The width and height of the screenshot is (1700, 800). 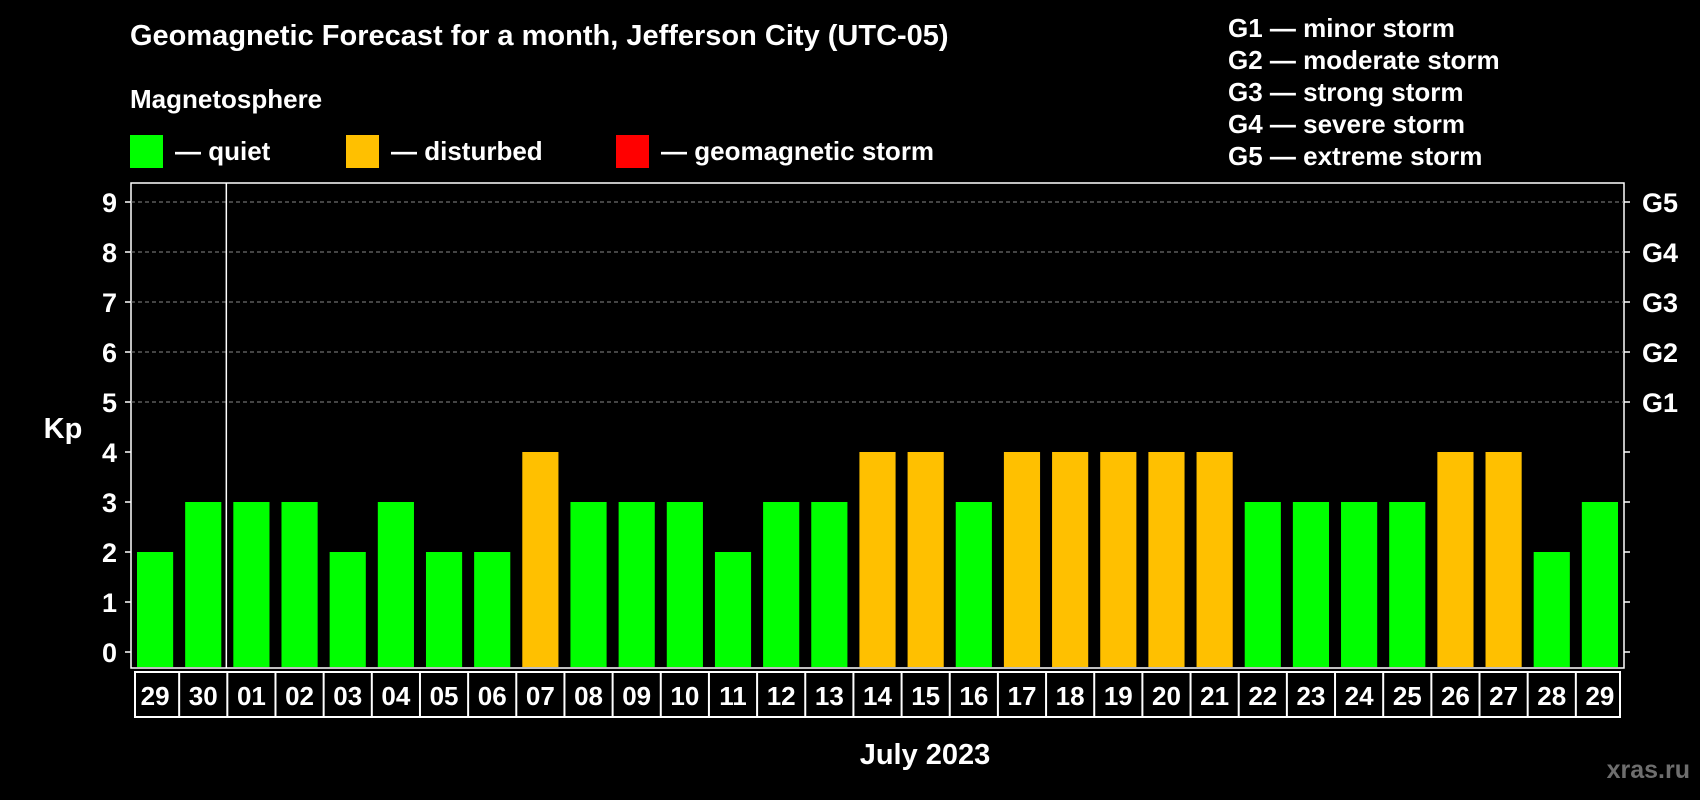 I want to click on legend-label-storm: — geomagnetic storm, so click(x=798, y=150).